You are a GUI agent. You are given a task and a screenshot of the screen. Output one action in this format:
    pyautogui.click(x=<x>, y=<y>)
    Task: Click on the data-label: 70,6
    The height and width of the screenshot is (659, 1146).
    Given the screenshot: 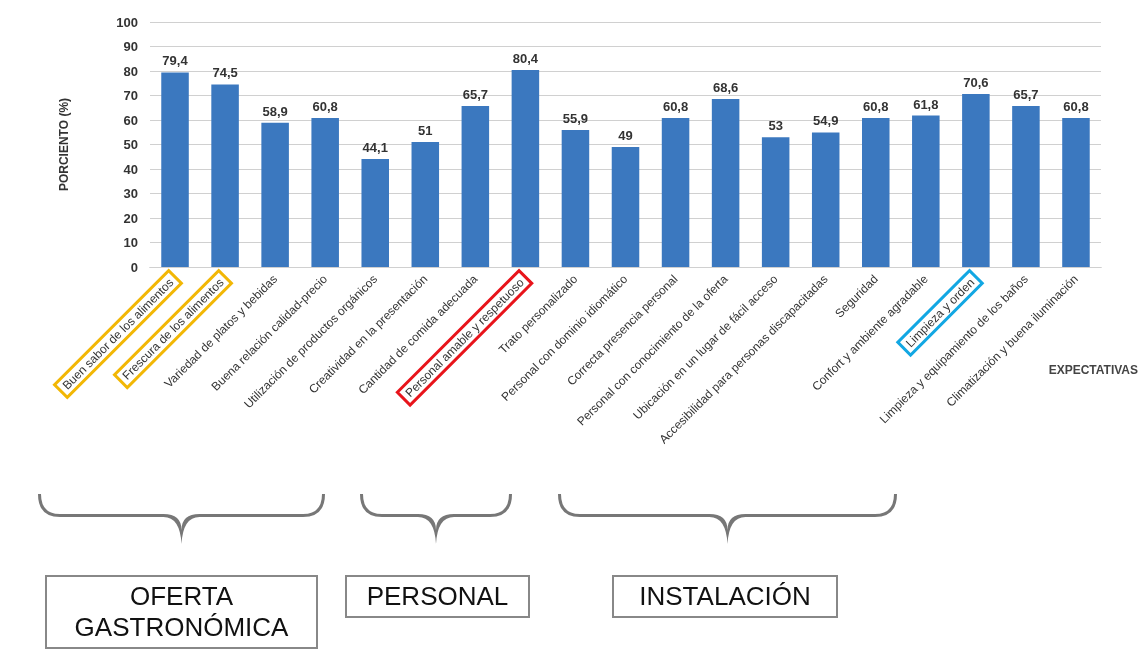 What is the action you would take?
    pyautogui.click(x=976, y=83)
    